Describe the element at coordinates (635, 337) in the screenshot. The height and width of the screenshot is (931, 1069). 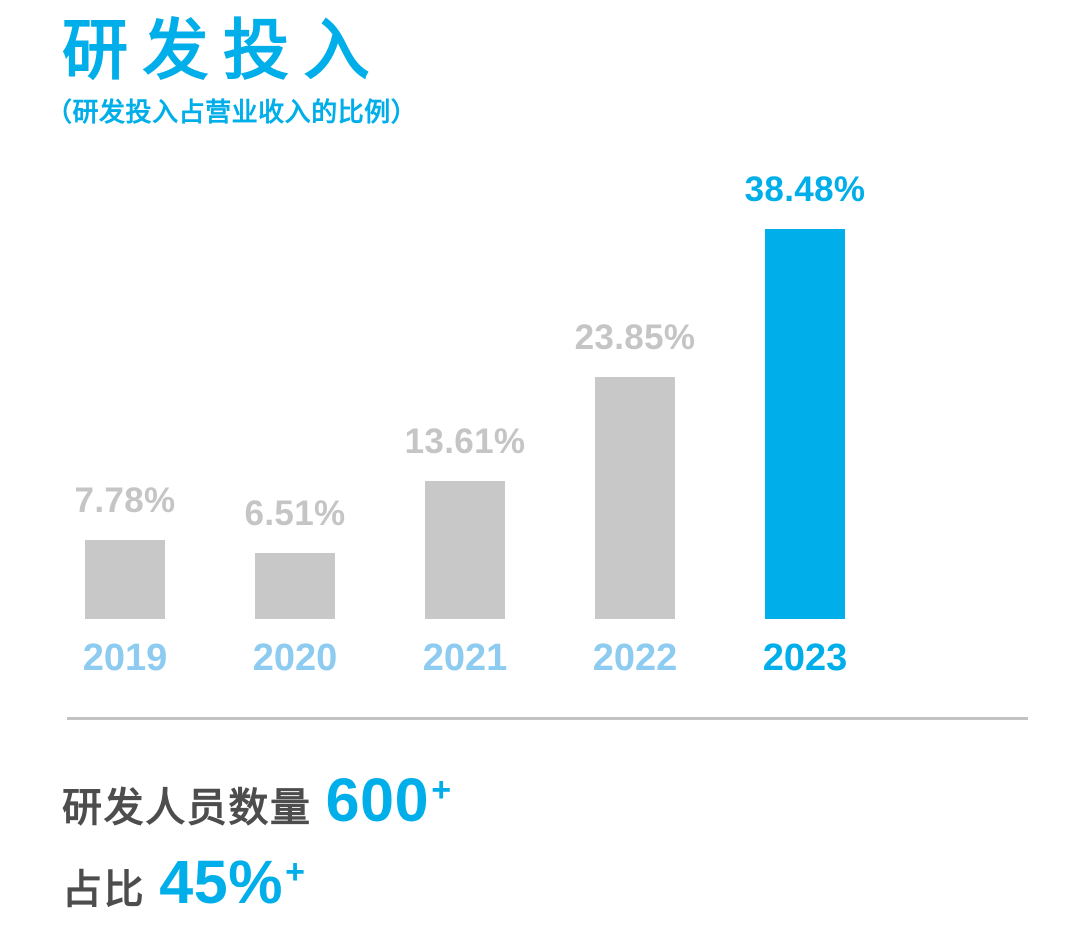
I see `bar-value-label-2022: 23.85%` at that location.